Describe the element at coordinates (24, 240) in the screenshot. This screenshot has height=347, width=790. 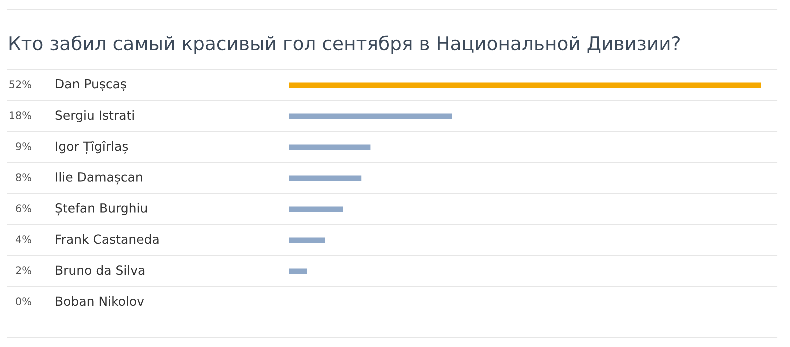
I see `data-label: 4%` at that location.